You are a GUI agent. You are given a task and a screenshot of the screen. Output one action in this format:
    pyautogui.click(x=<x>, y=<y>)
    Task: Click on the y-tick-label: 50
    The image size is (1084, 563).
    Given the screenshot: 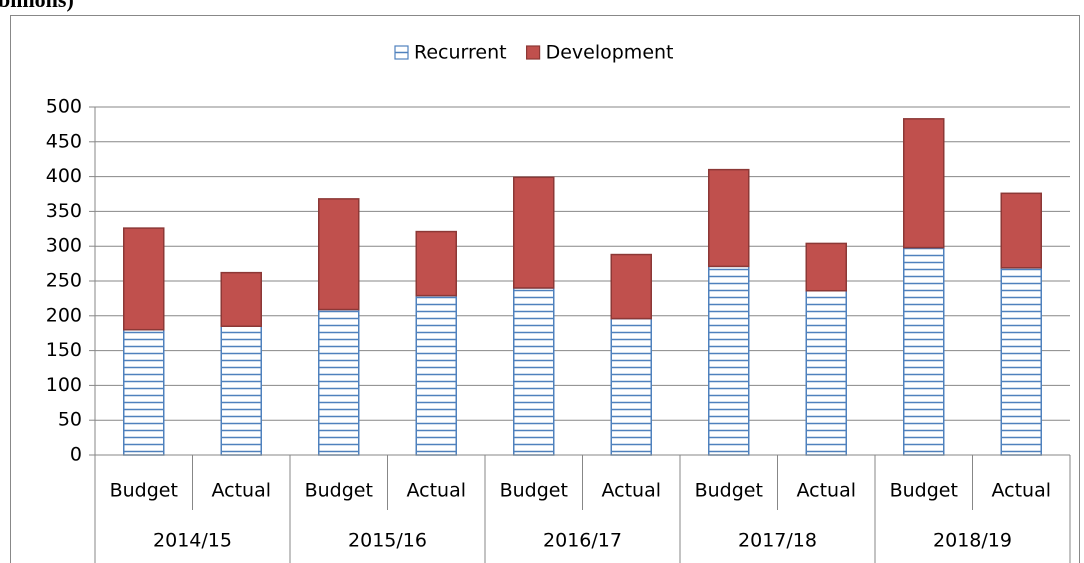 What is the action you would take?
    pyautogui.click(x=70, y=420)
    